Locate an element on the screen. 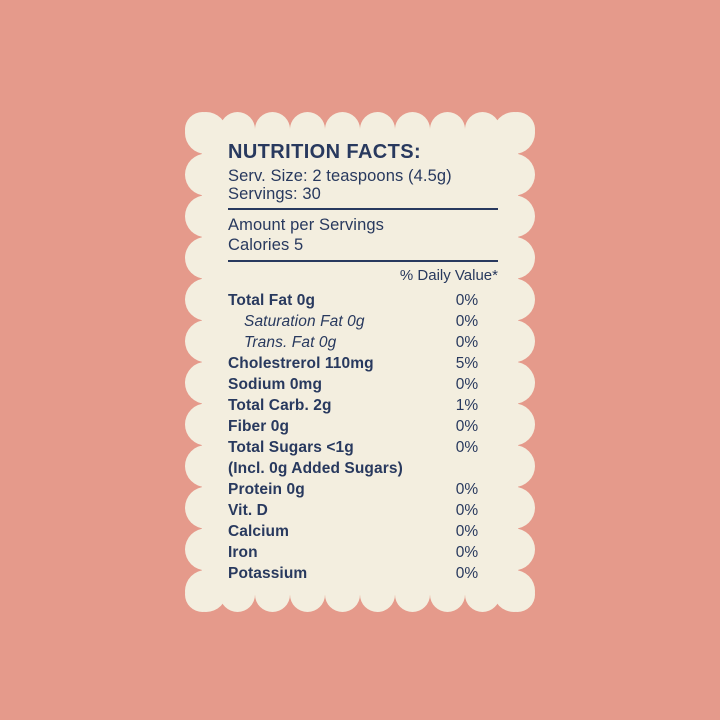 This screenshot has width=720, height=720. nutrient-row: Potassium 0% is located at coordinates (363, 573).